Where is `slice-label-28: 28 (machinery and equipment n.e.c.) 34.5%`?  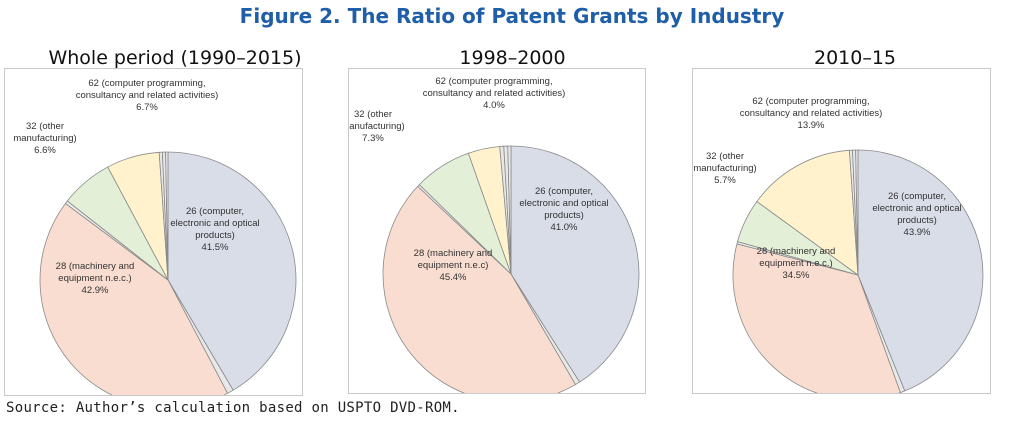
slice-label-28: 28 (machinery and equipment n.e.c.) 34.5% is located at coordinates (796, 263).